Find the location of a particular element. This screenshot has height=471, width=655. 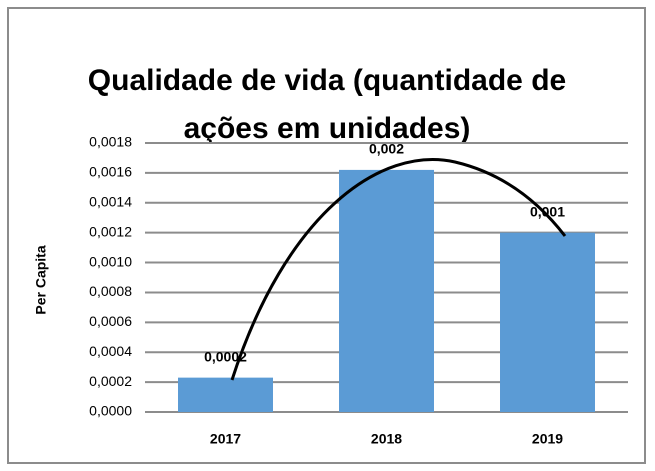

data-label: 0,0002 is located at coordinates (225, 356).